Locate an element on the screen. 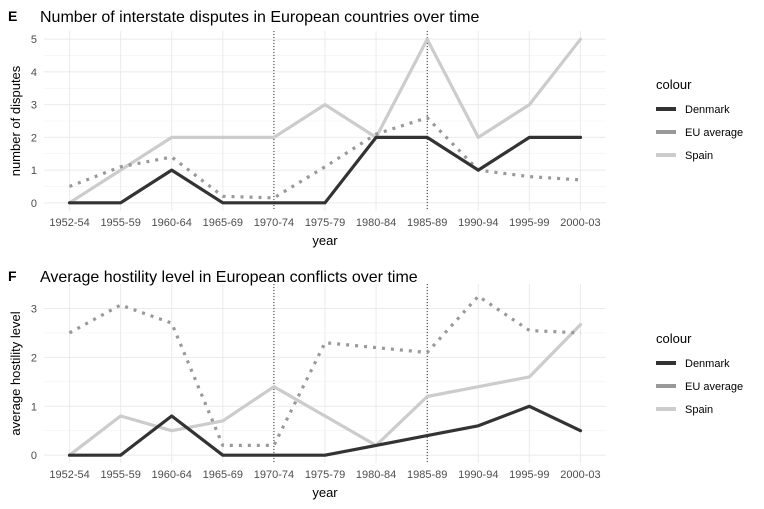 The width and height of the screenshot is (764, 509). panel-label: E is located at coordinates (12, 16).